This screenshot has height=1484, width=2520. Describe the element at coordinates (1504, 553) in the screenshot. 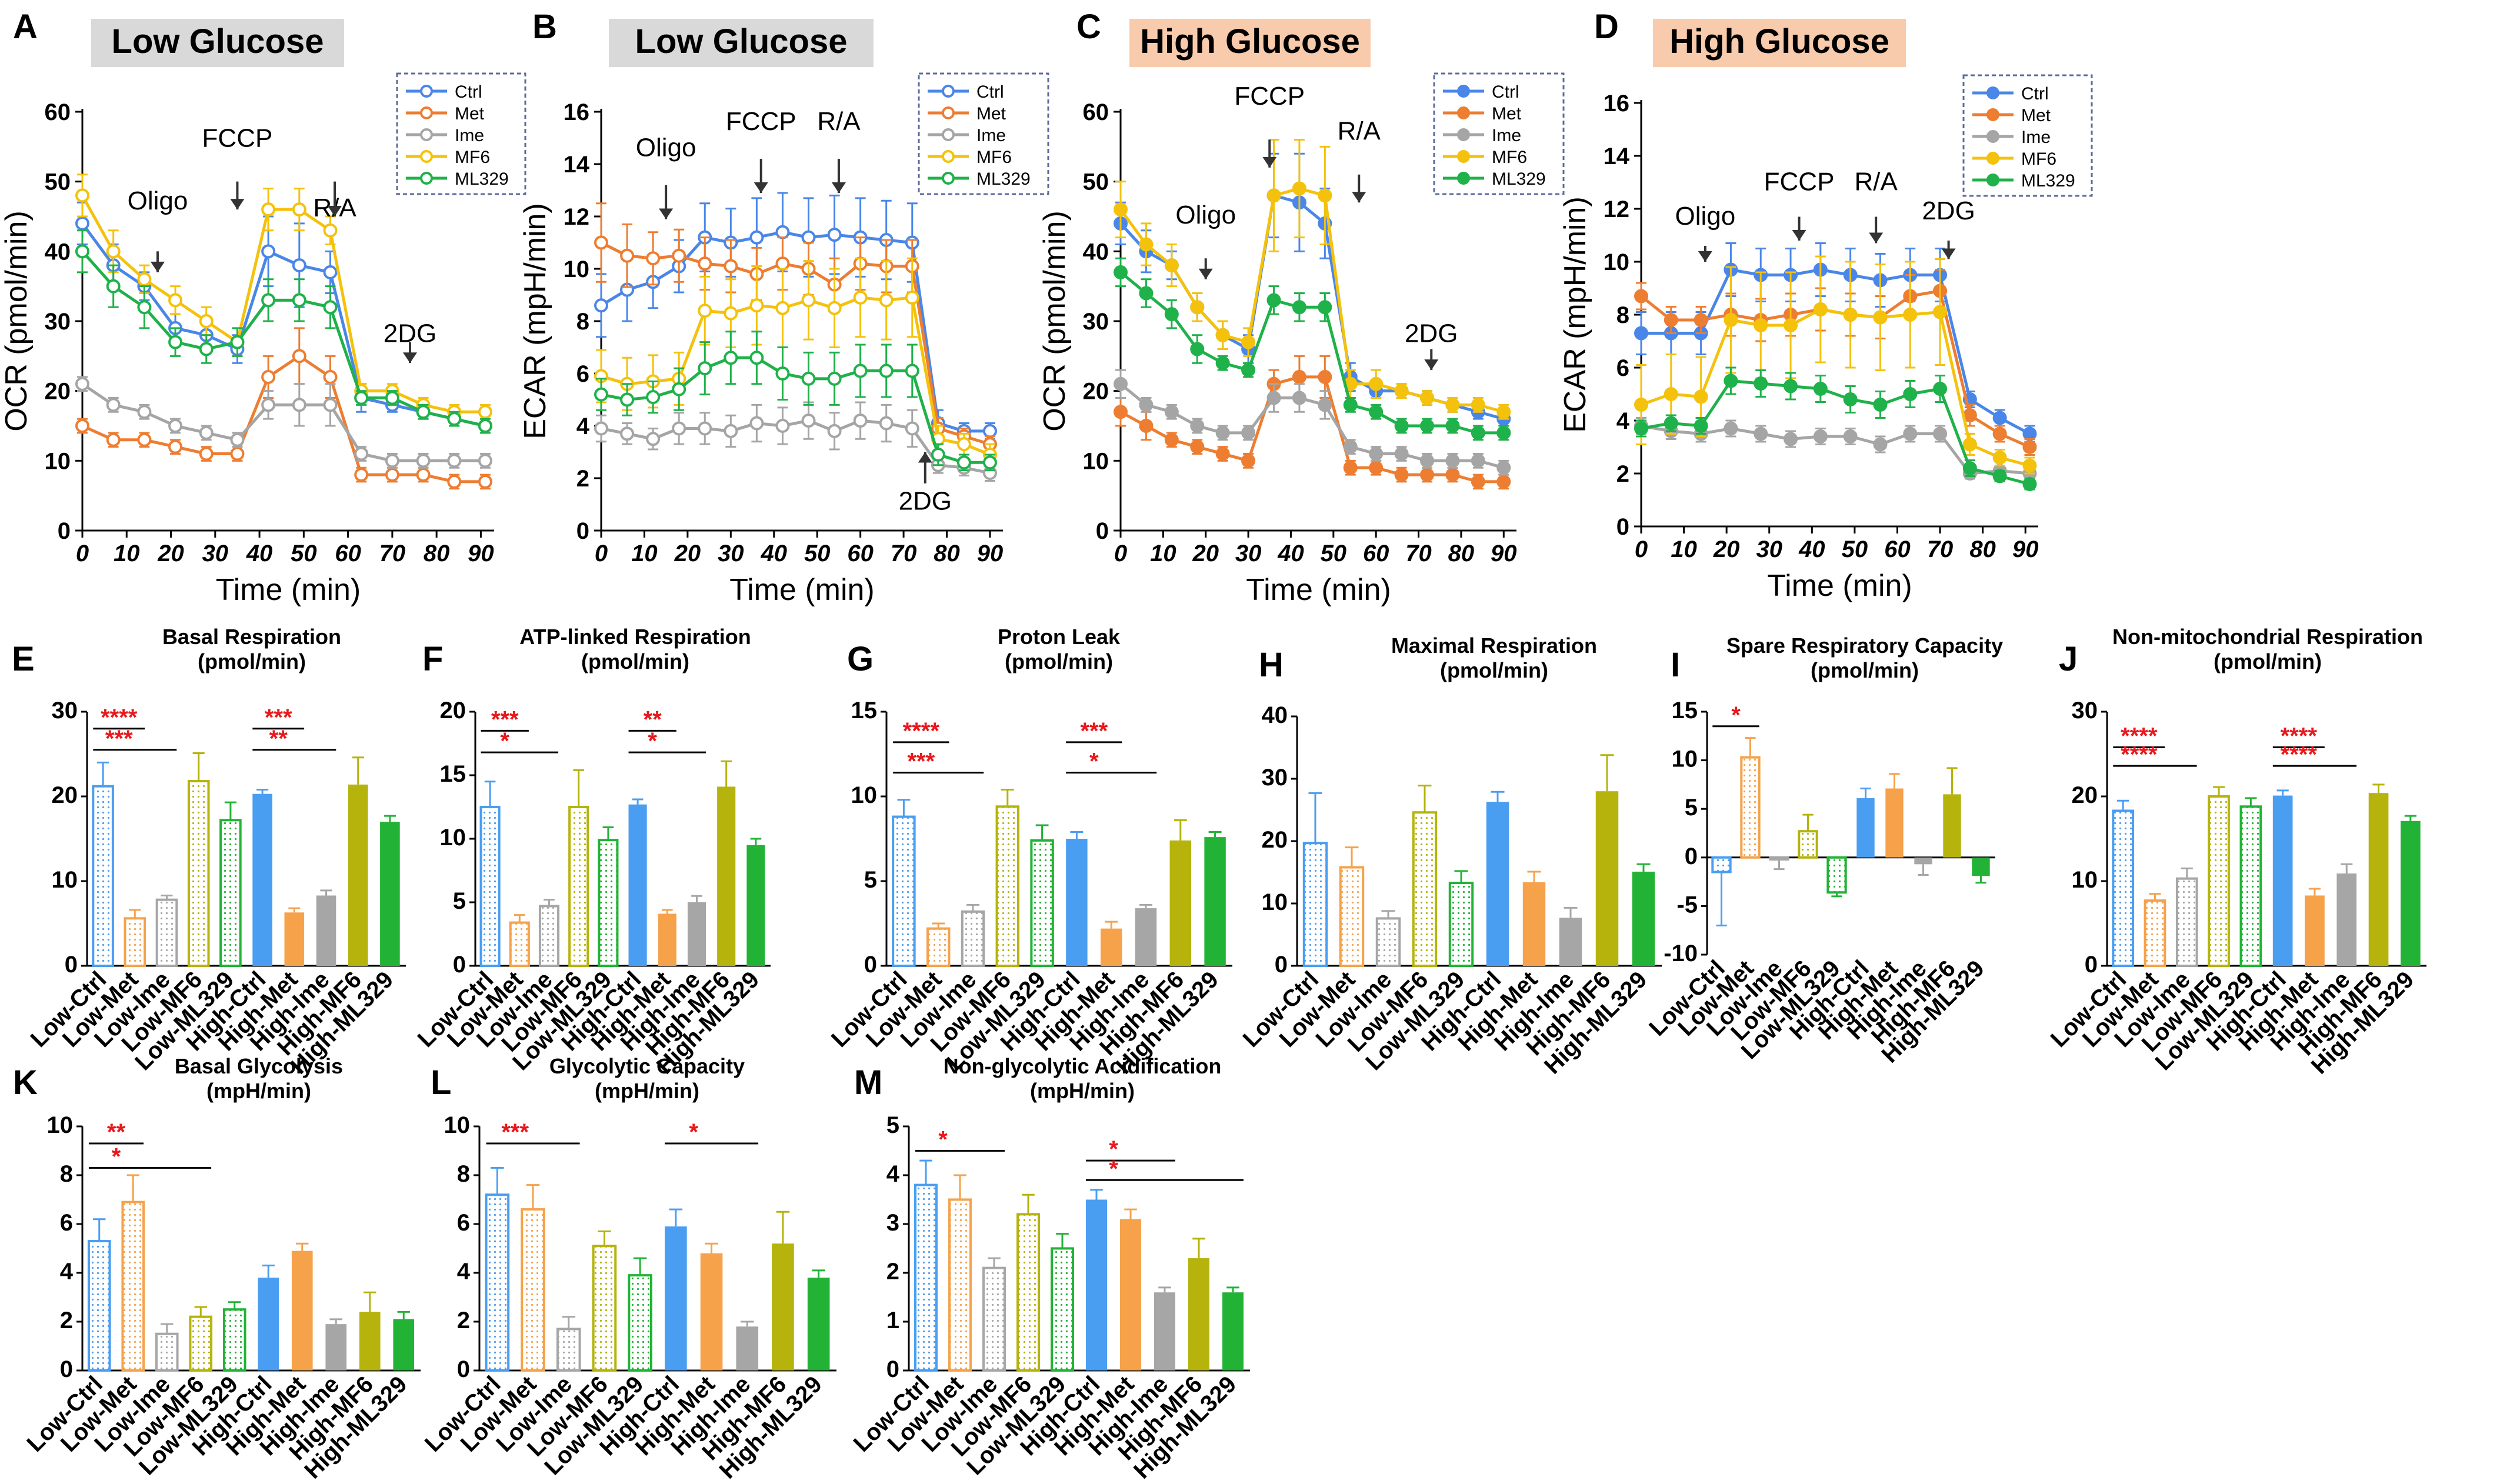

I see `x-tick-label: 90` at that location.